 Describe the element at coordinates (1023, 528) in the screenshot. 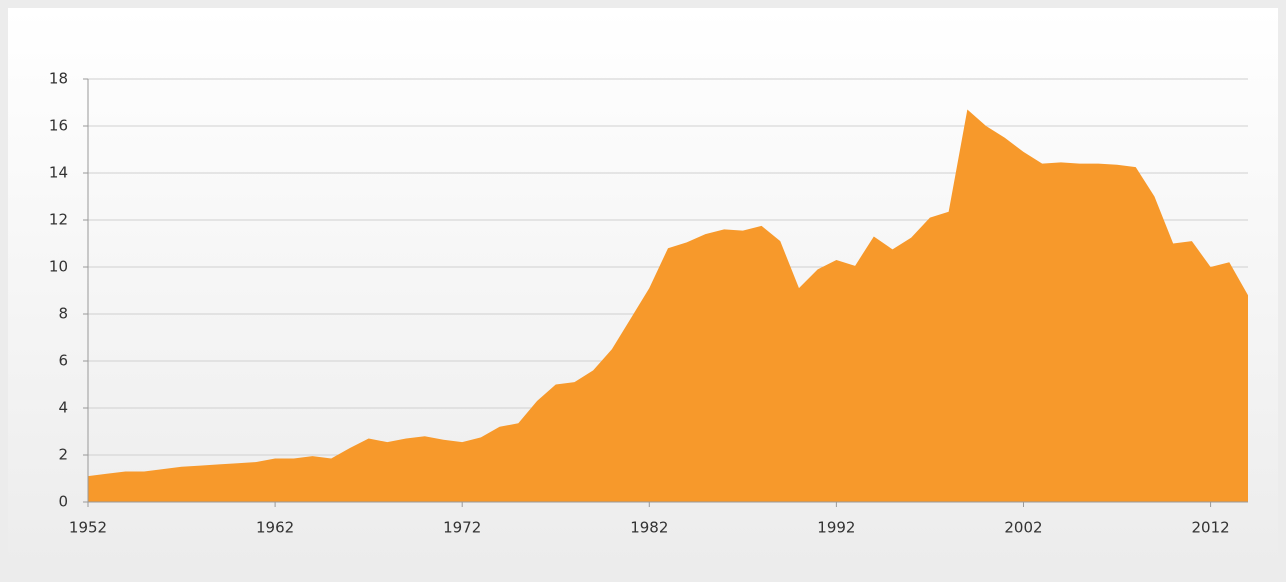

I see `x-tick-label: 2002` at that location.